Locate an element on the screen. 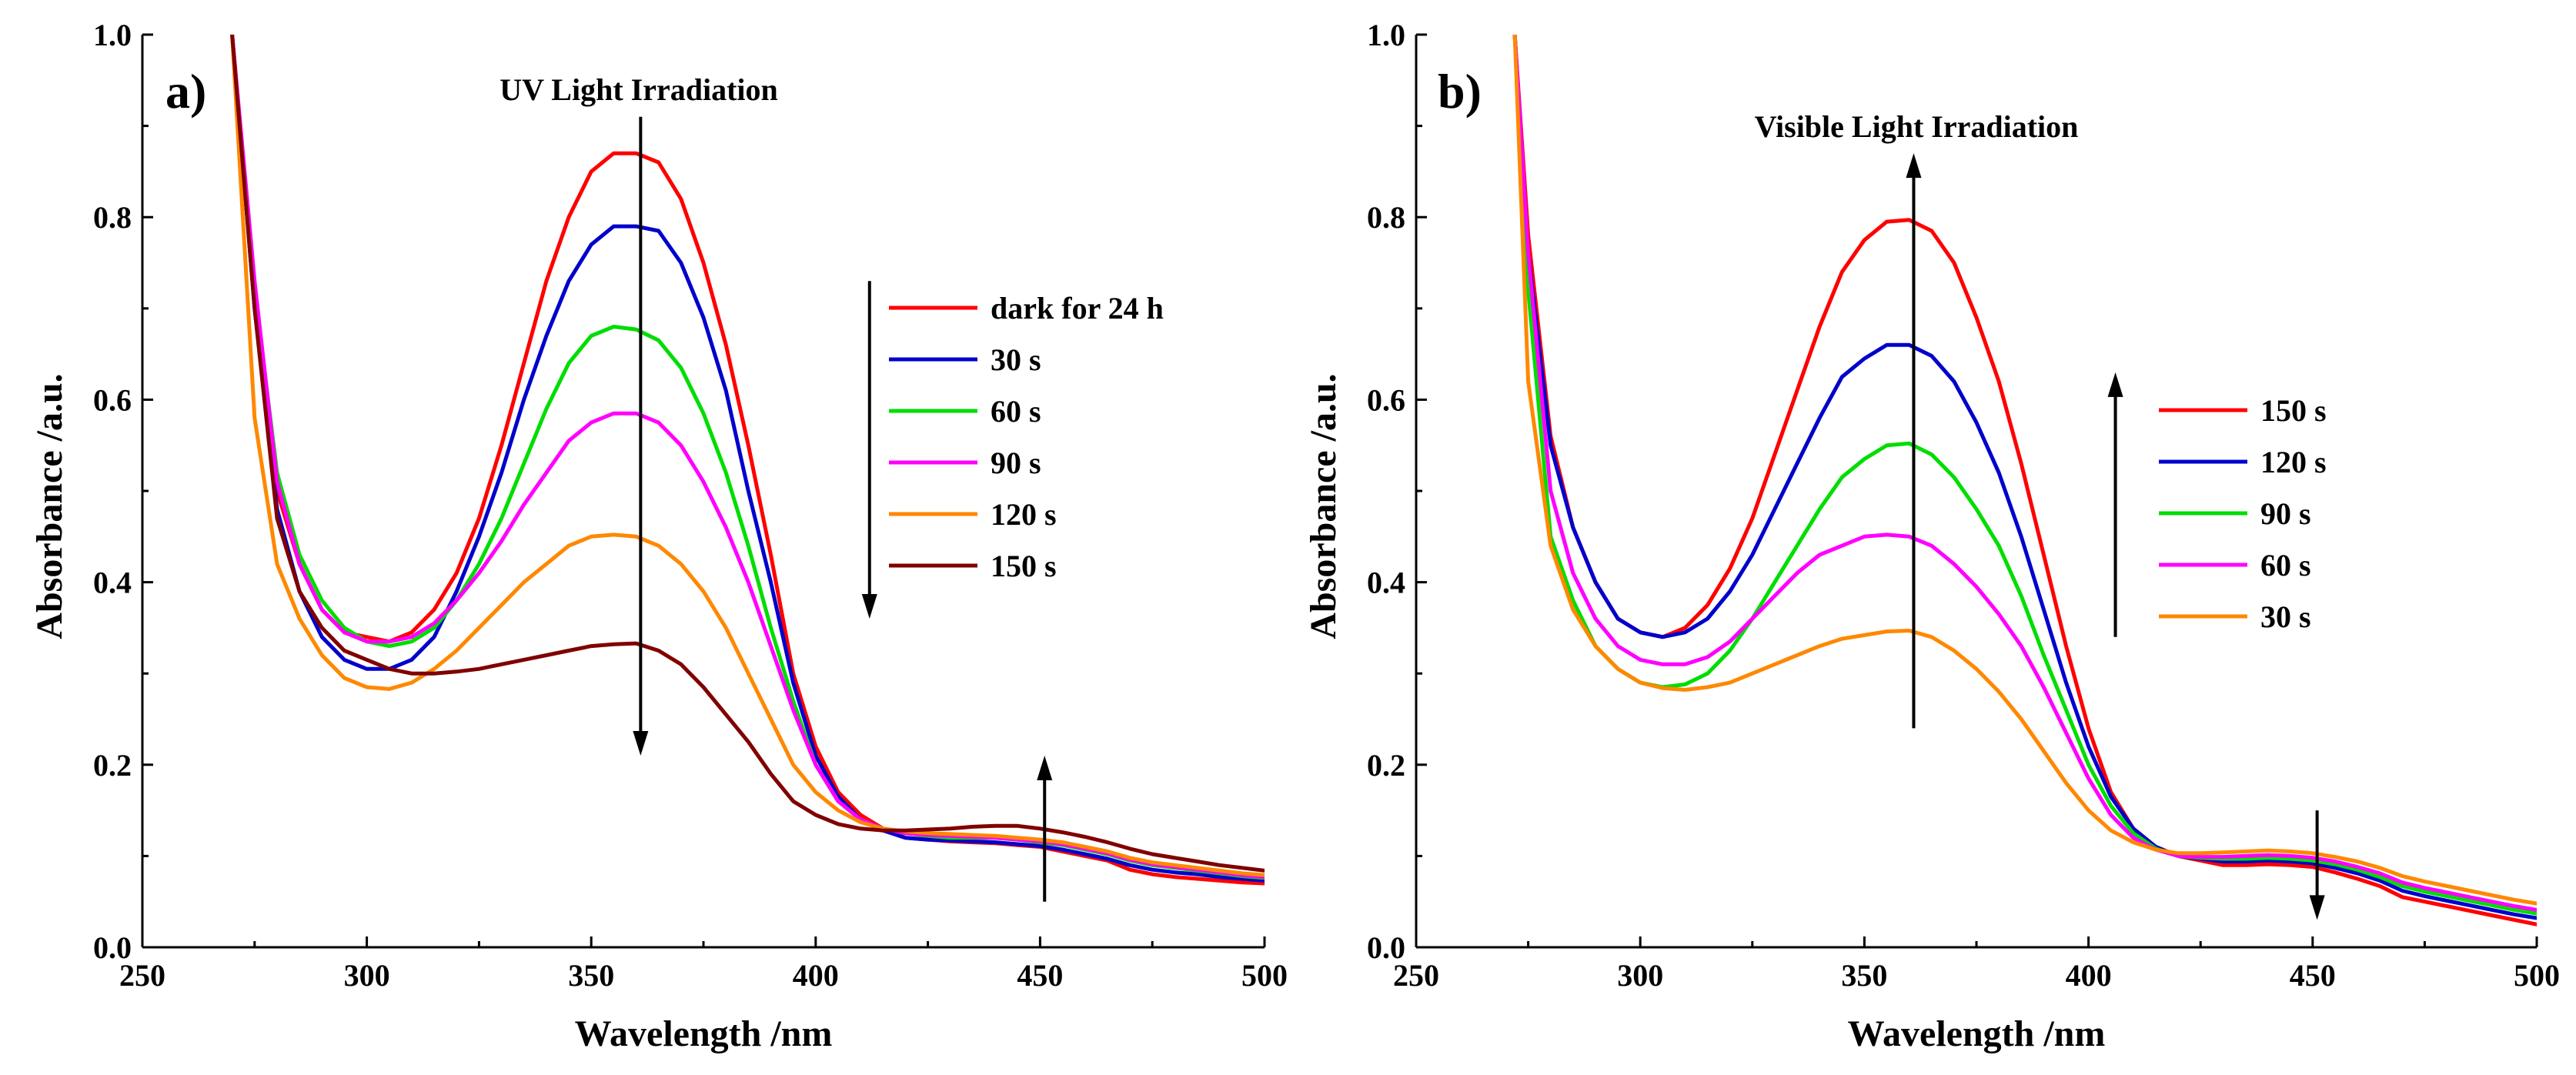  panel-a-annotation: UV Light Irradiation is located at coordinates (638, 89).